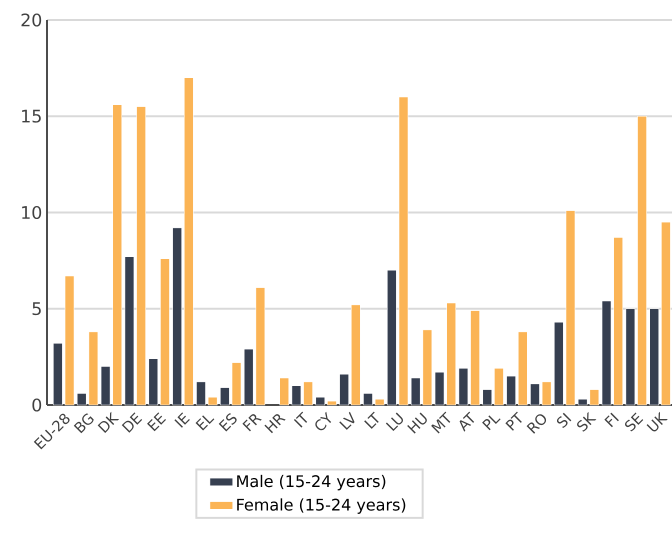 This screenshot has width=672, height=534. I want to click on x-tick-label: UK, so click(657, 422).